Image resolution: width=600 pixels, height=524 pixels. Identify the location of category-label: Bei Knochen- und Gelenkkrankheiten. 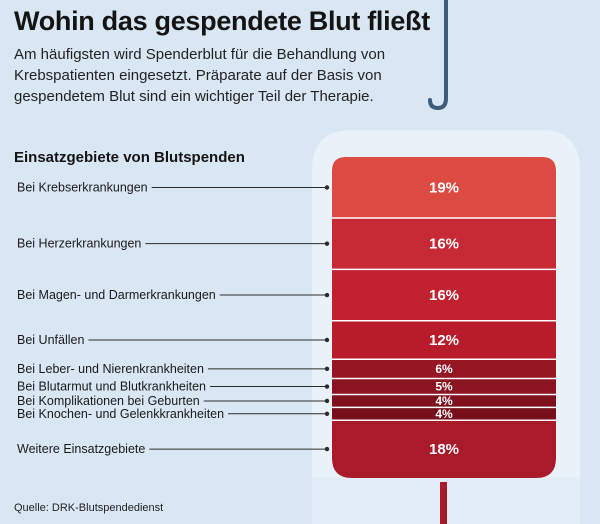
(120, 414).